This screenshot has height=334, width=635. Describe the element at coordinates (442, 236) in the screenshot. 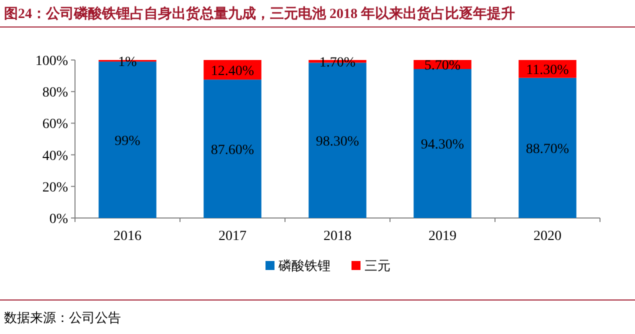

I see `x-tick-label: 2019` at that location.